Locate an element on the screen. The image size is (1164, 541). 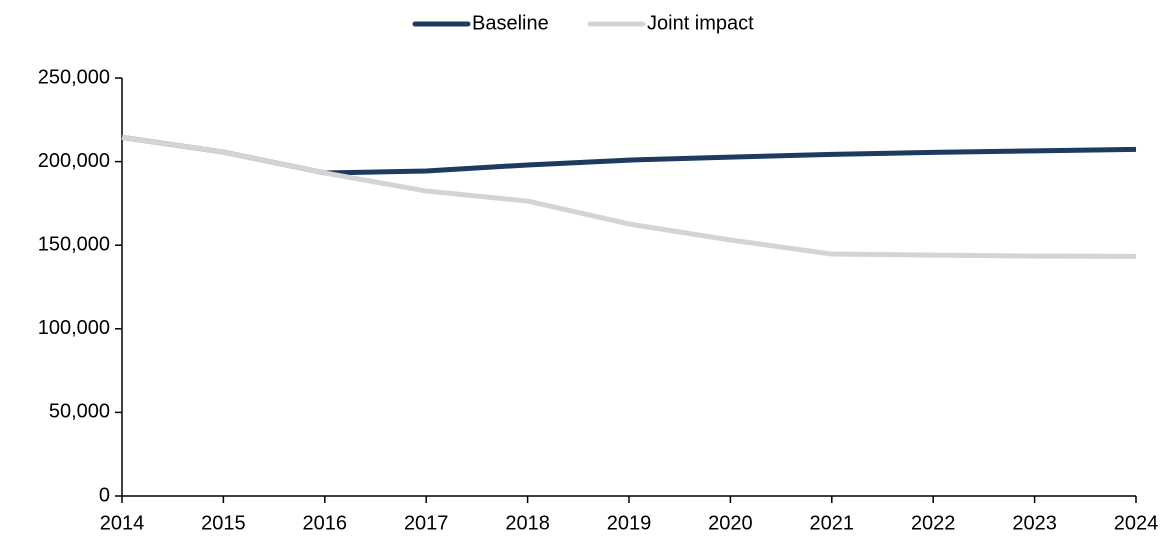
x-tick-label: 2019 is located at coordinates (629, 523).